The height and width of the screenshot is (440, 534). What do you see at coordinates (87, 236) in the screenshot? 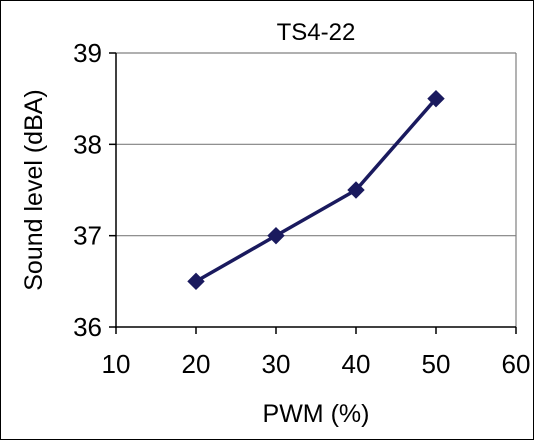
I see `y-tick-label: 37` at bounding box center [87, 236].